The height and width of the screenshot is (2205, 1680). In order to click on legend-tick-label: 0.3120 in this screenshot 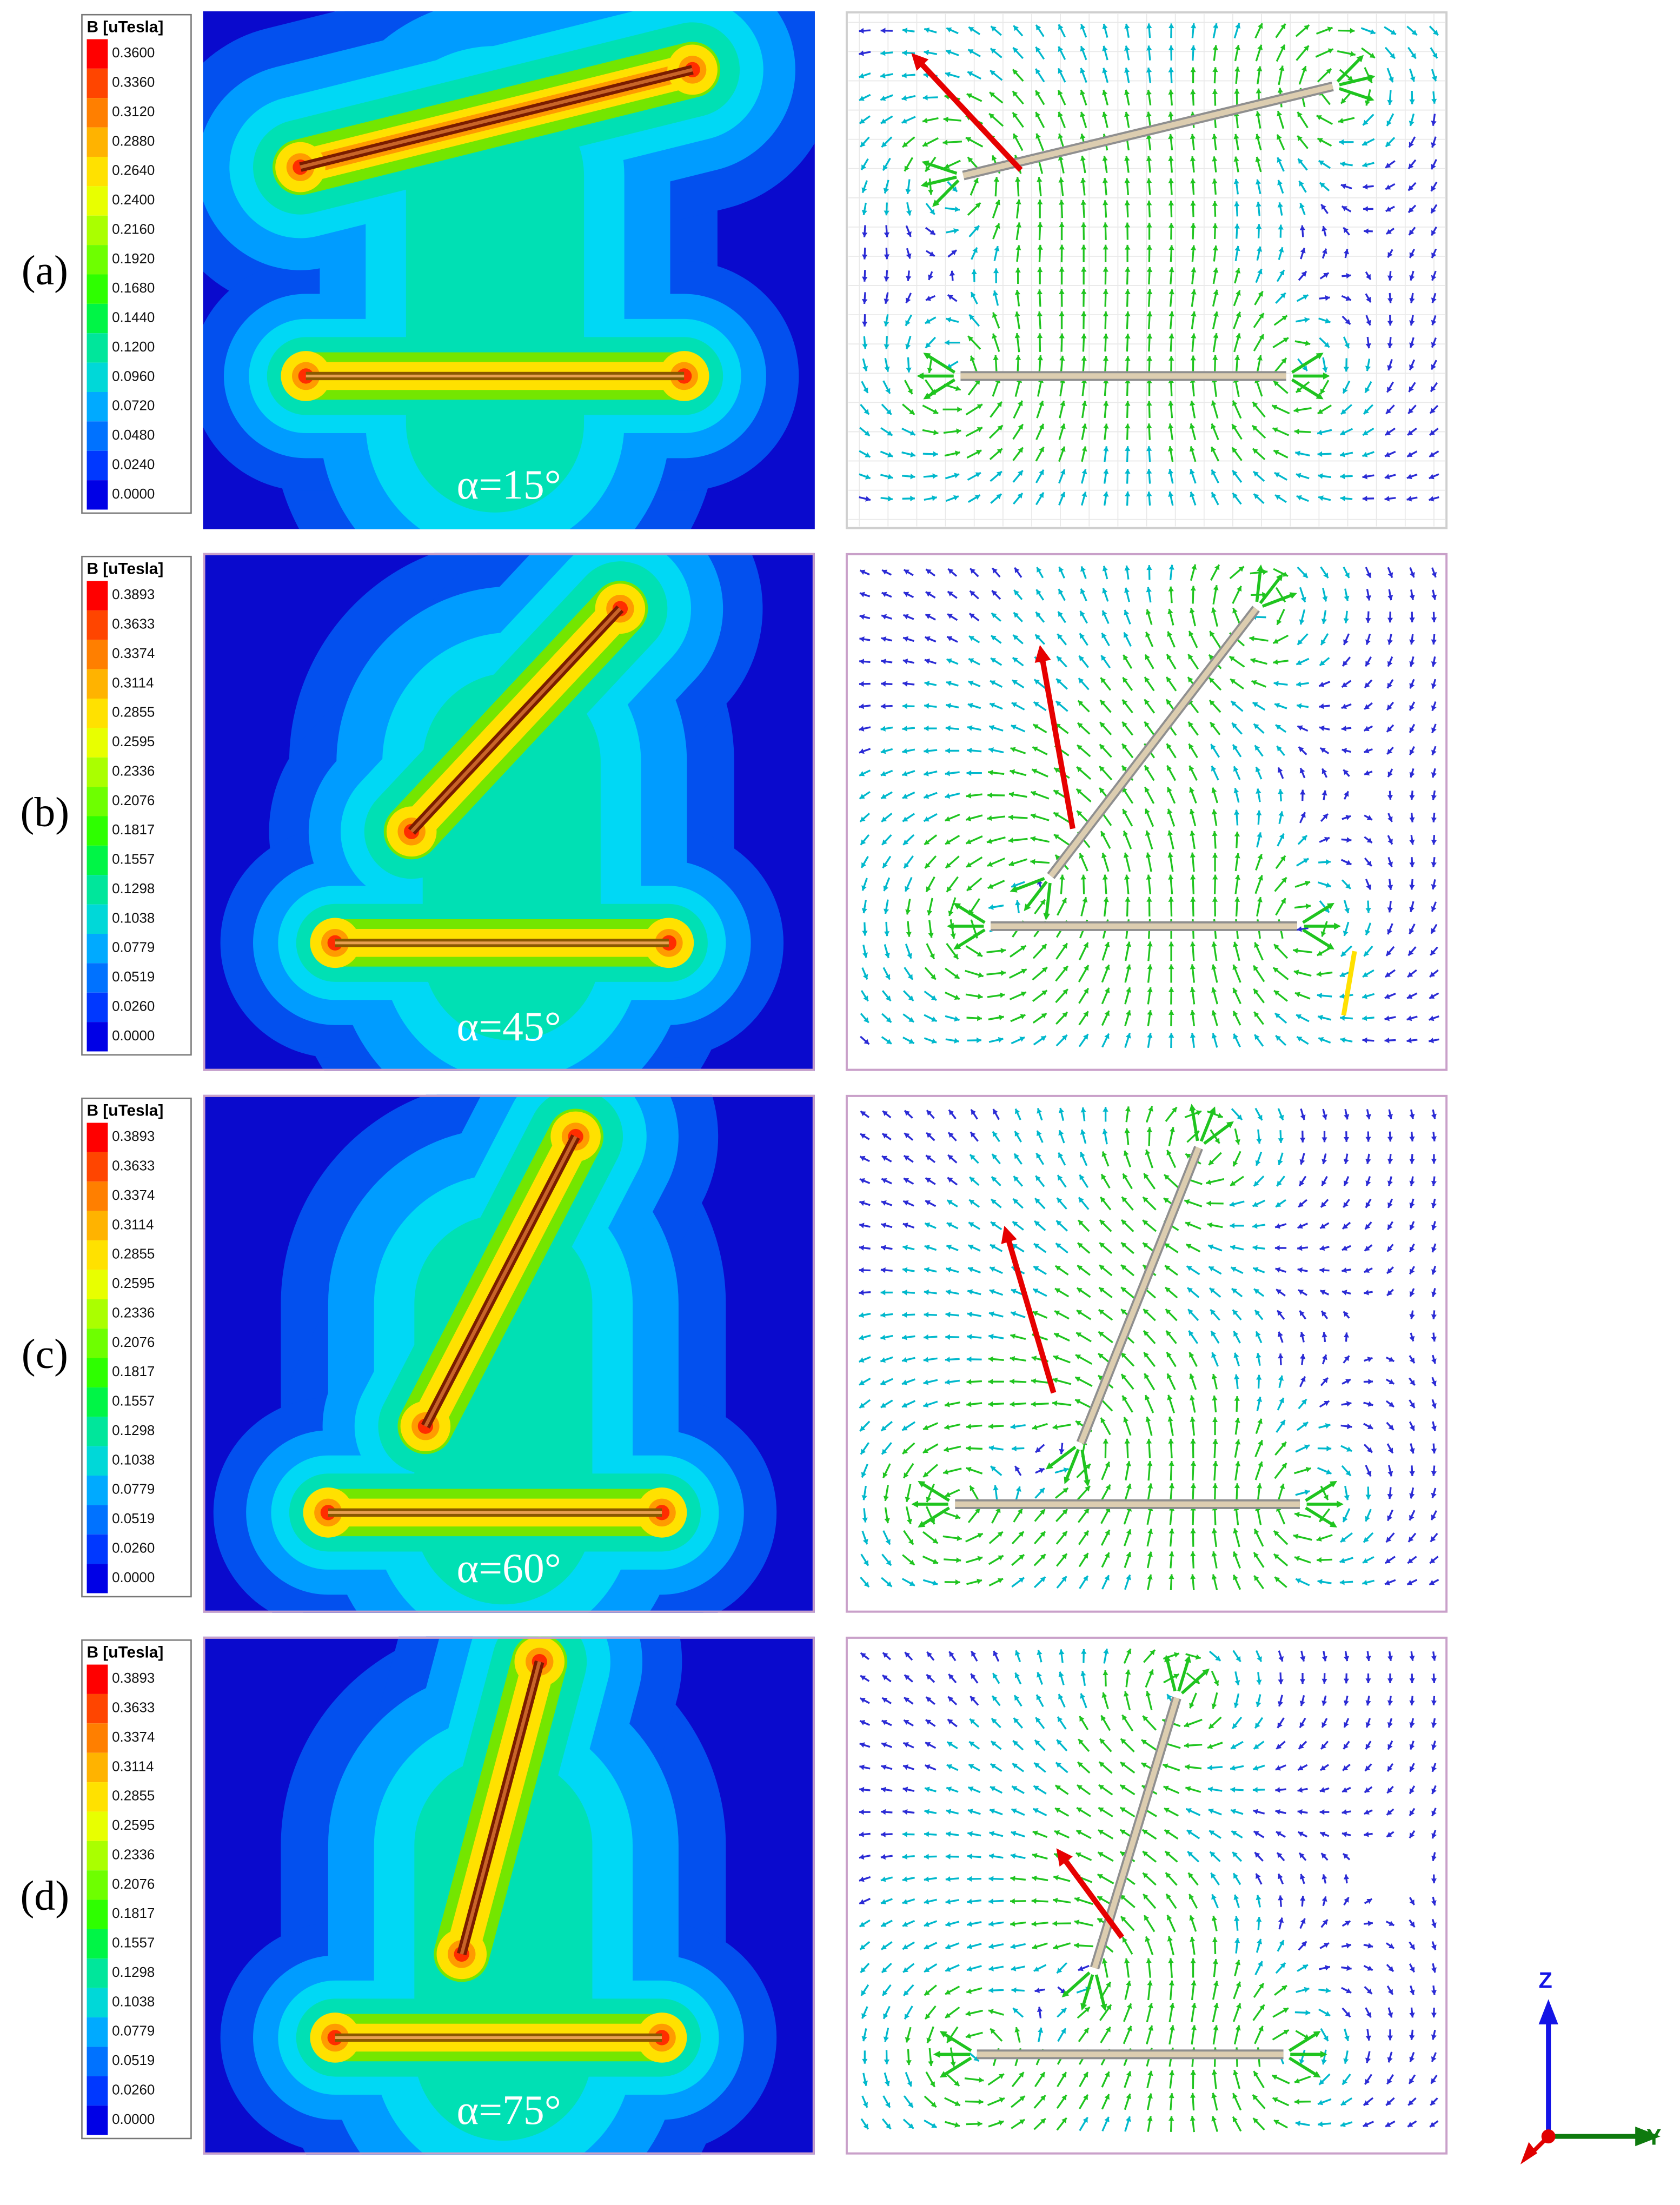, I will do `click(133, 113)`.